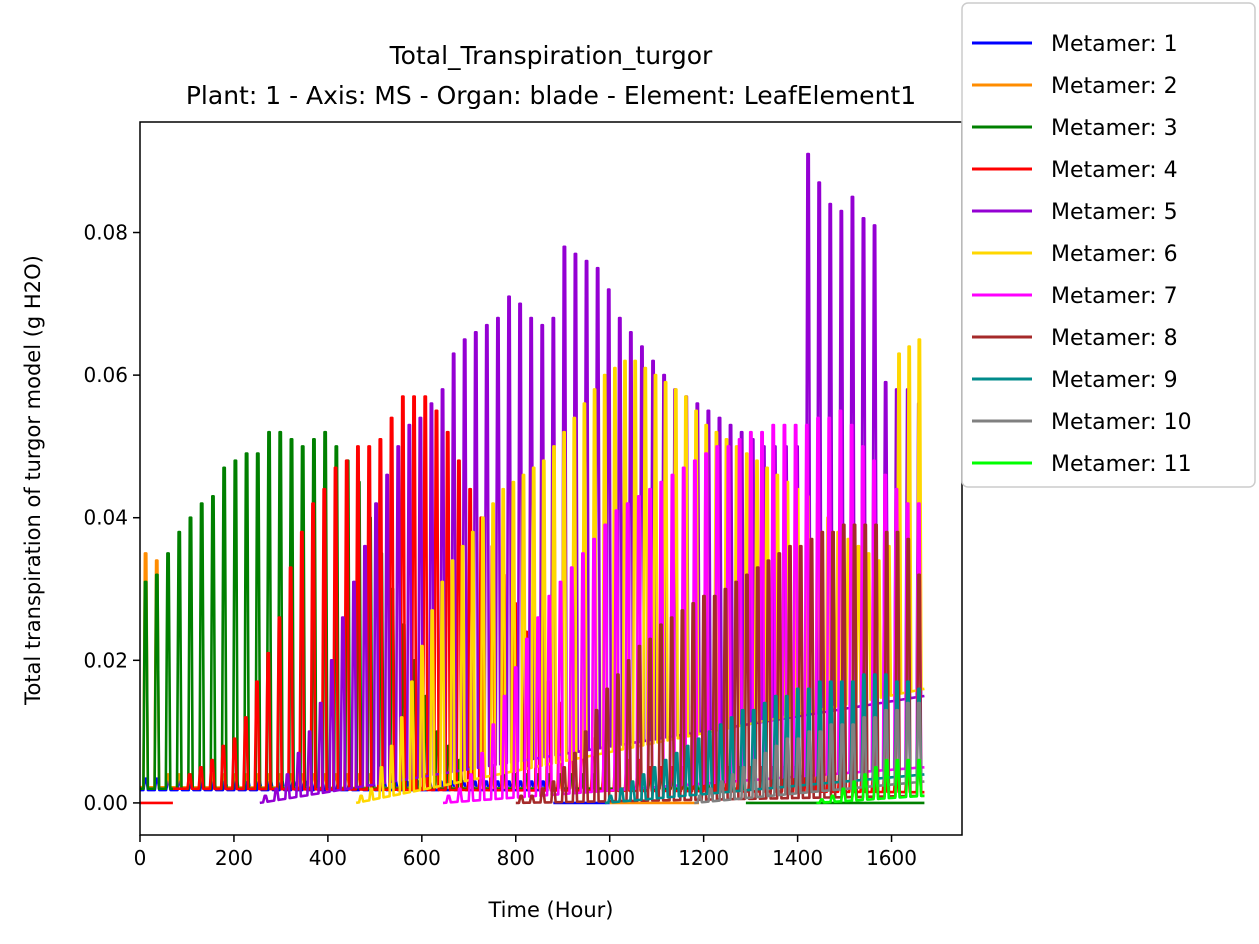 The image size is (1259, 944). What do you see at coordinates (234, 858) in the screenshot?
I see `x-tick-label: 200` at bounding box center [234, 858].